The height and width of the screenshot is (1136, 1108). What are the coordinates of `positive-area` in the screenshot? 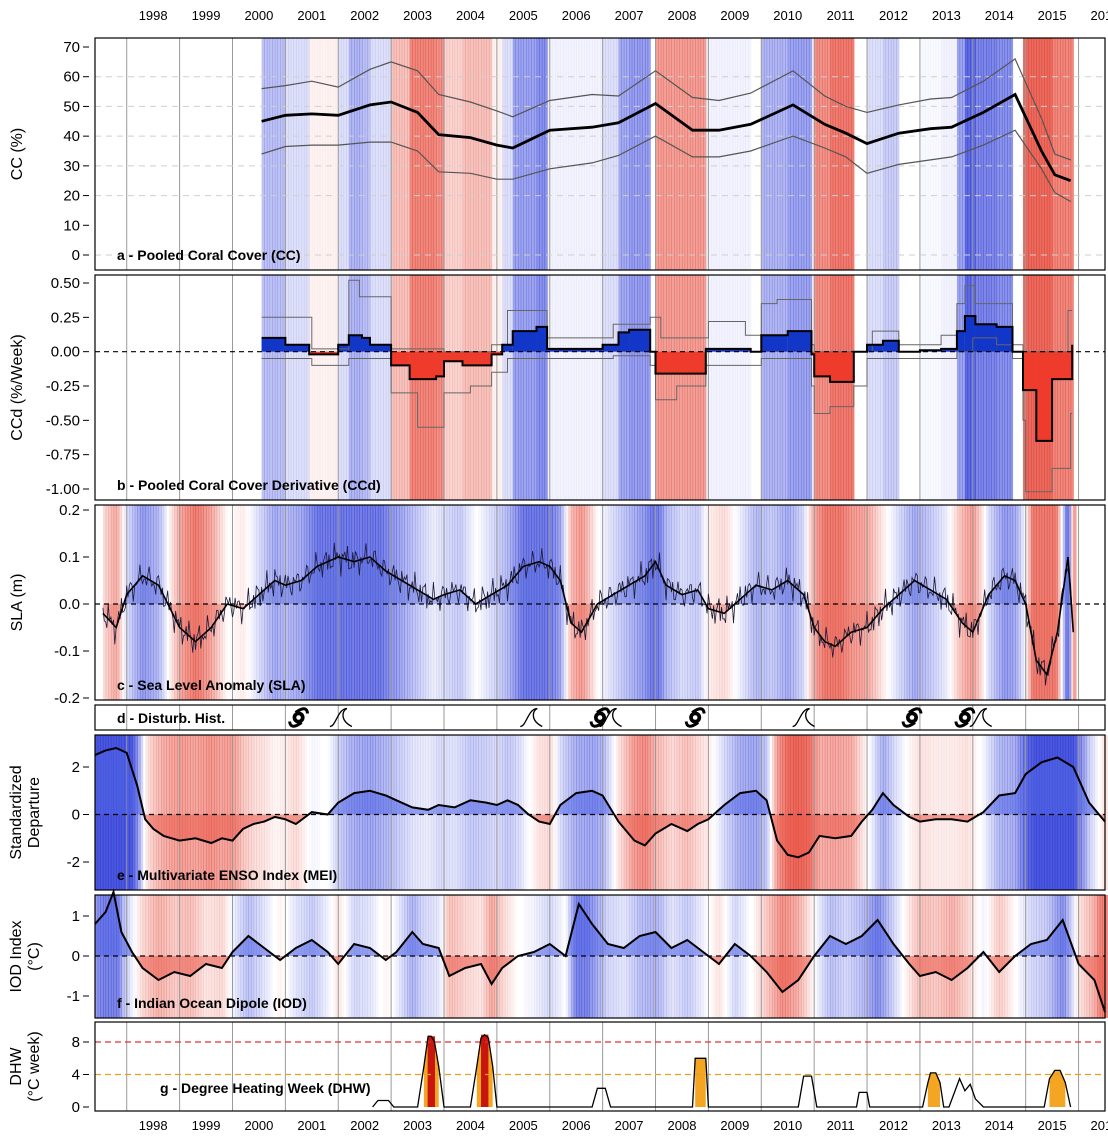 It's located at (600, 924).